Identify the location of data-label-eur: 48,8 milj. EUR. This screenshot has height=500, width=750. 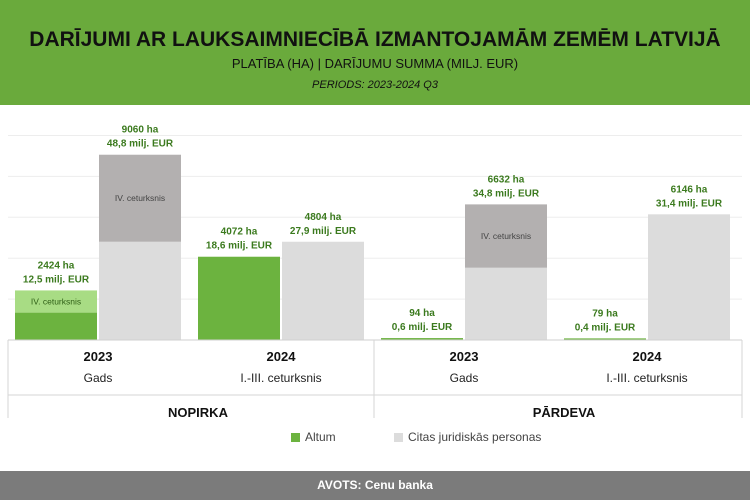
(140, 144).